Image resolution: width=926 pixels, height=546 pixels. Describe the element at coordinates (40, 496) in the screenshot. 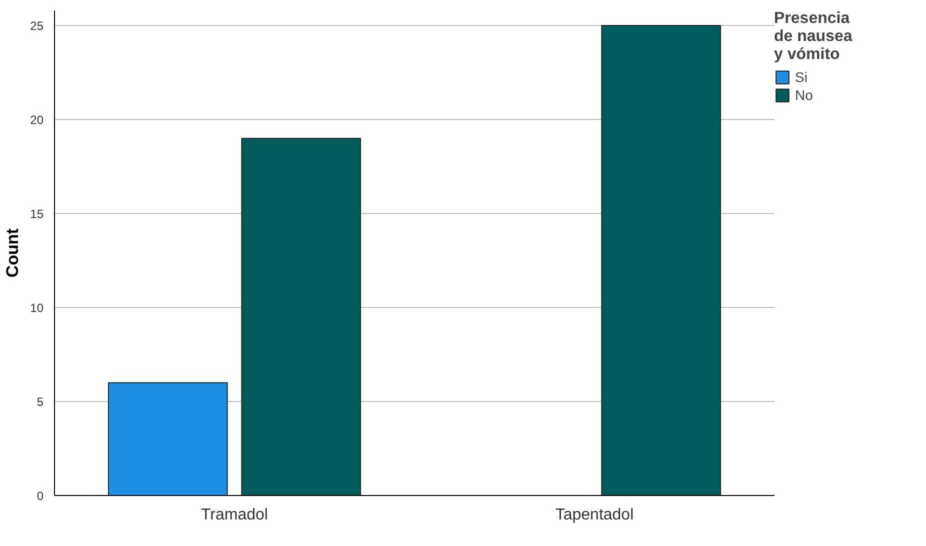

I see `y-tick-label: 0` at that location.